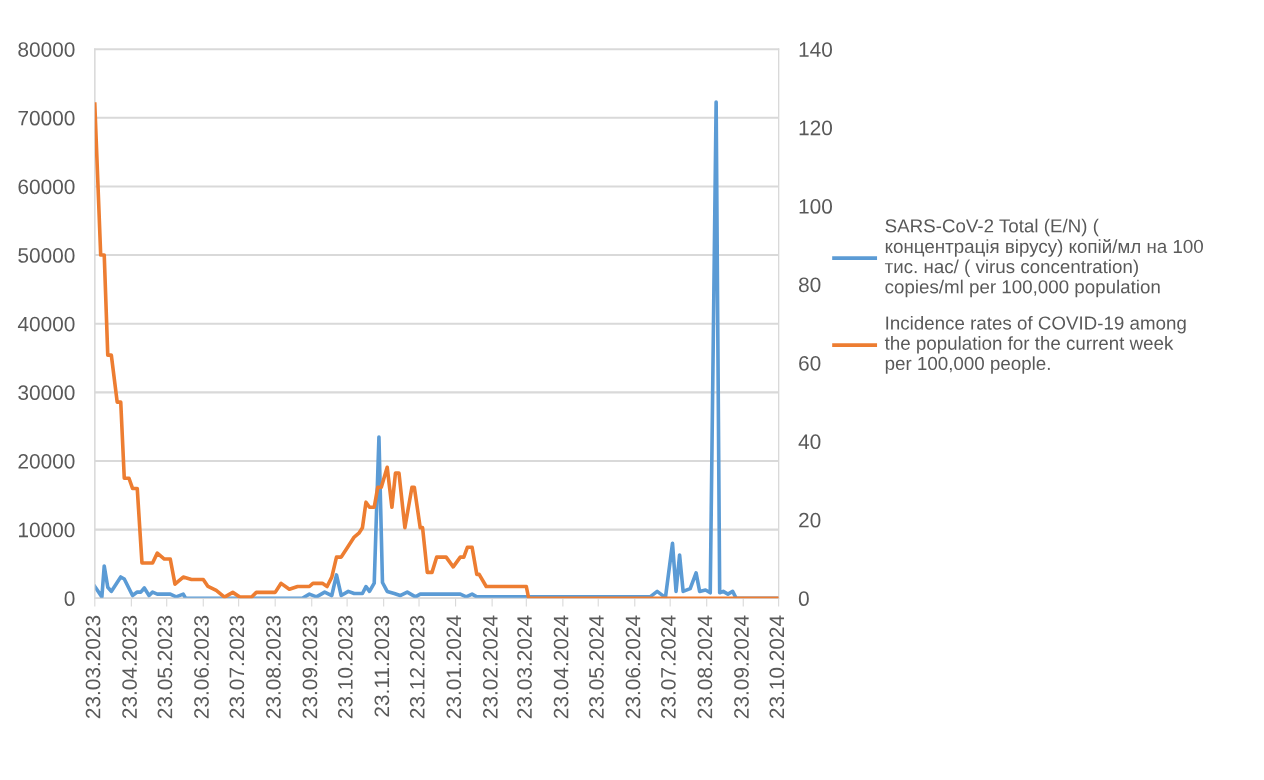 This screenshot has width=1264, height=780. I want to click on y-tick-label: 60000, so click(46, 187).